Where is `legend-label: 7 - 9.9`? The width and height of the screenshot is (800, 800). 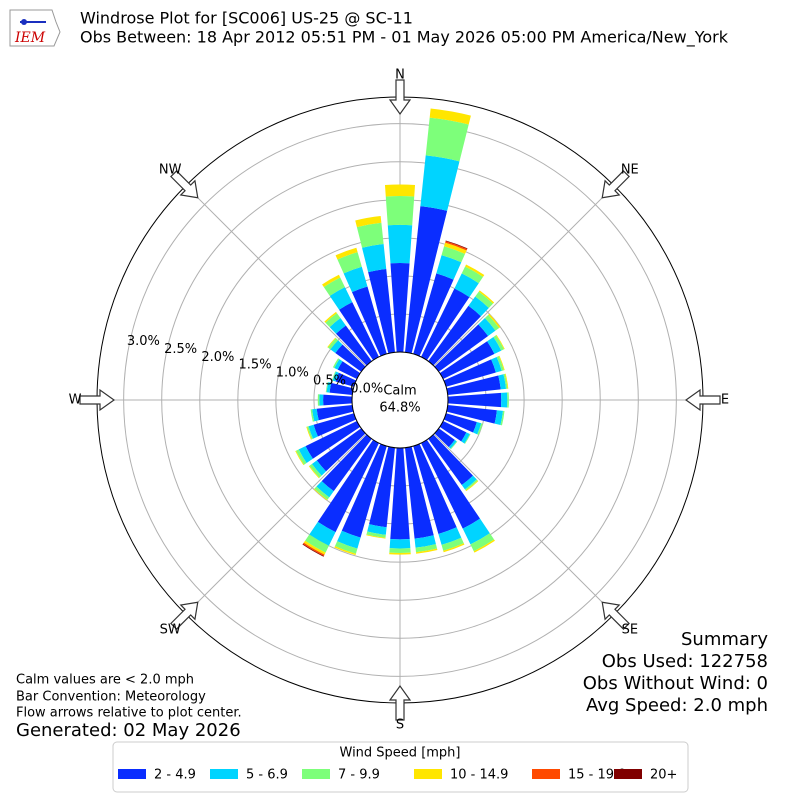
legend-label: 7 - 9.9 is located at coordinates (359, 775).